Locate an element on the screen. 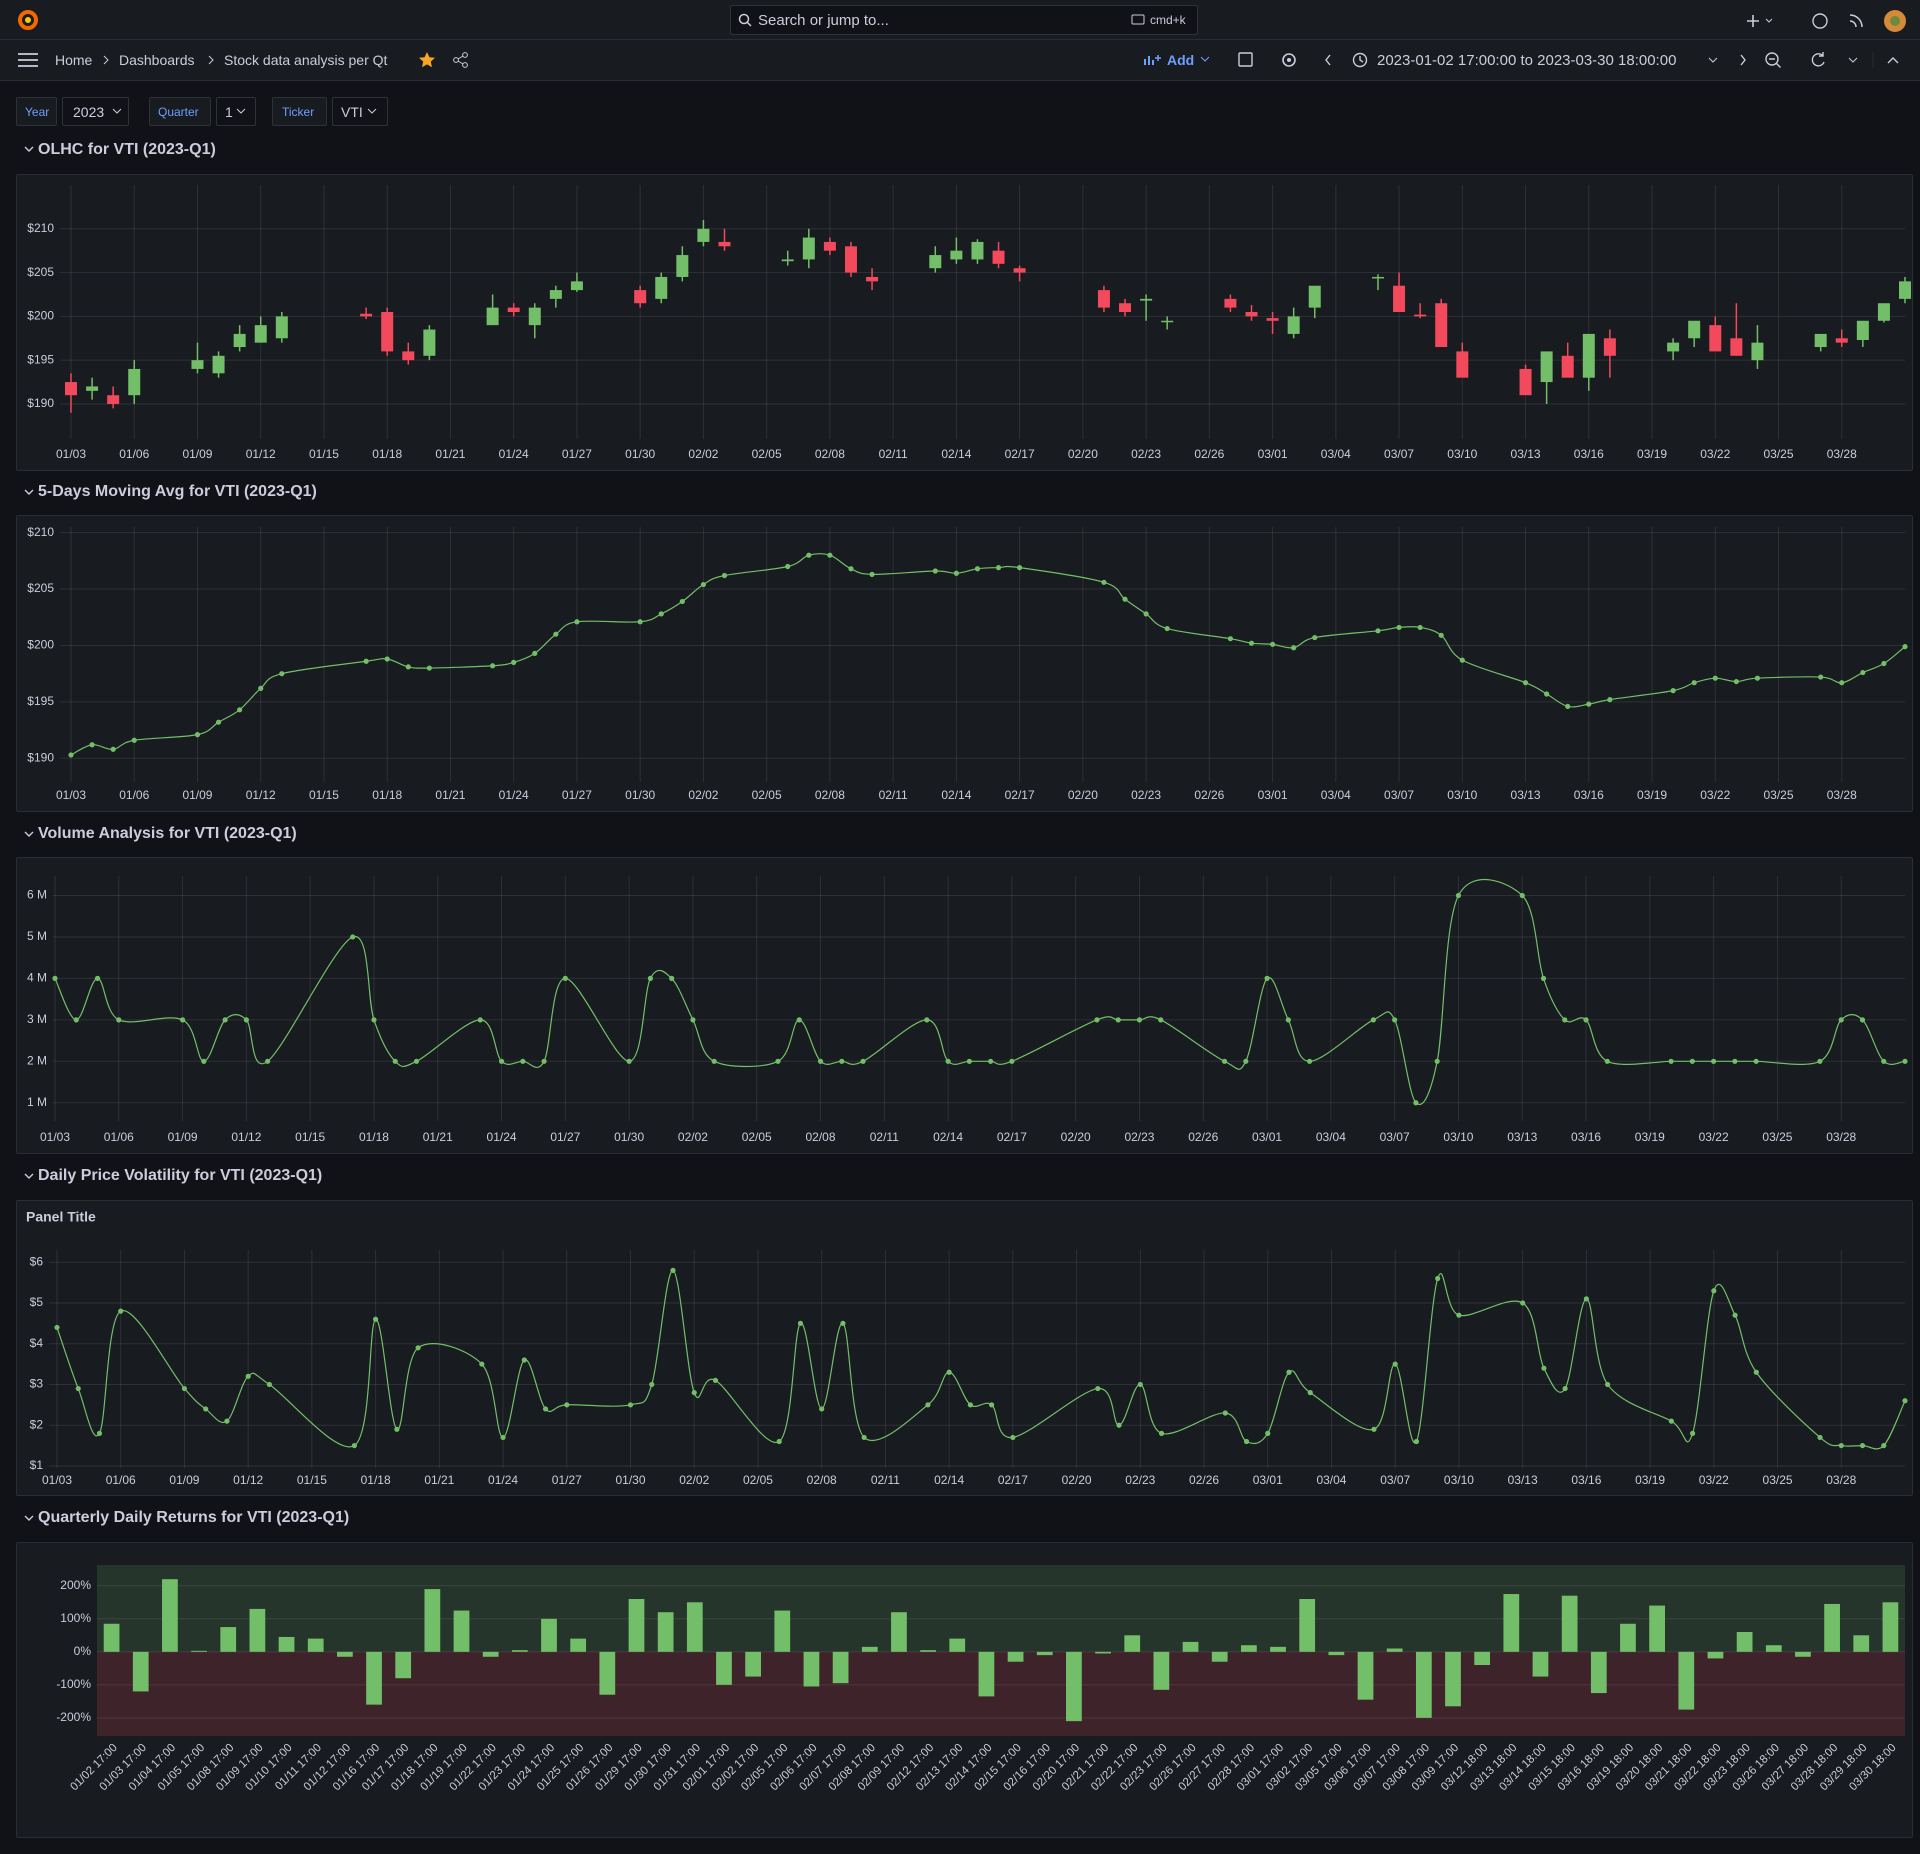  variable-value: VTI is located at coordinates (352, 112).